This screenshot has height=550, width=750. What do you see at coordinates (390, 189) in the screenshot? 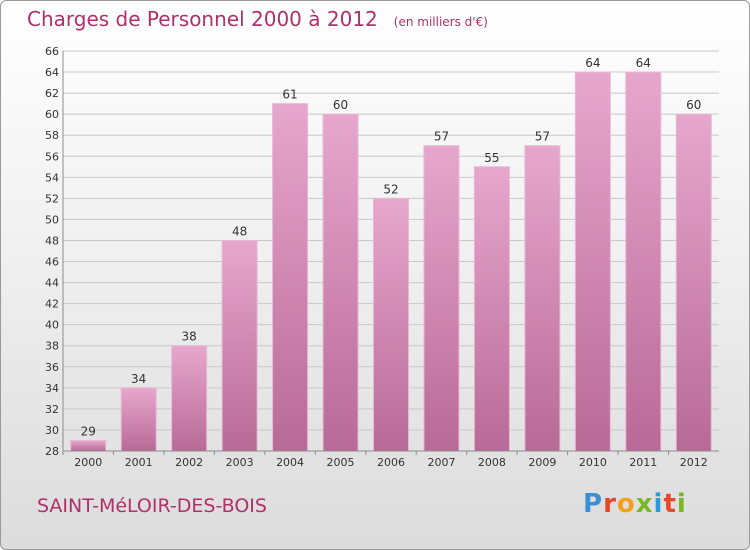
I see `data-label: 52` at bounding box center [390, 189].